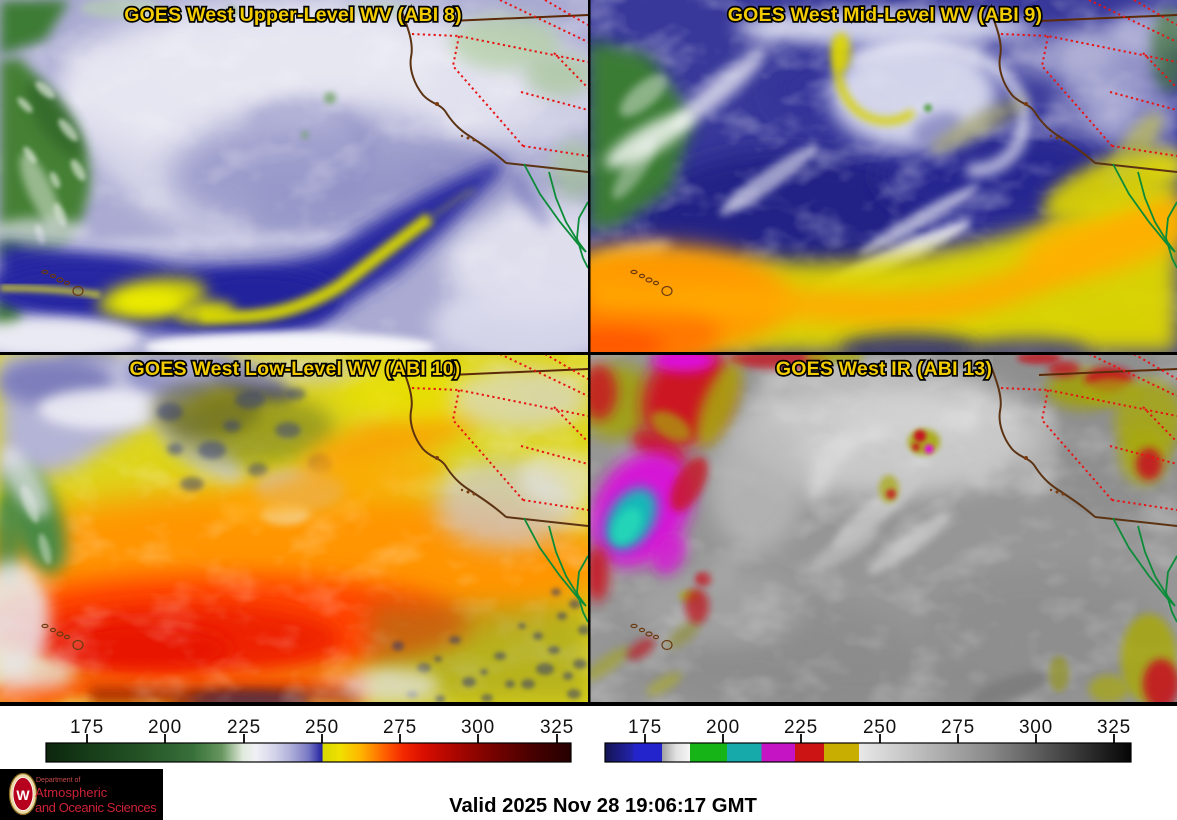 This screenshot has height=820, width=1177. What do you see at coordinates (885, 15) in the screenshot?
I see `svg-text: GOES West Mid-Level WV (ABI 9)` at bounding box center [885, 15].